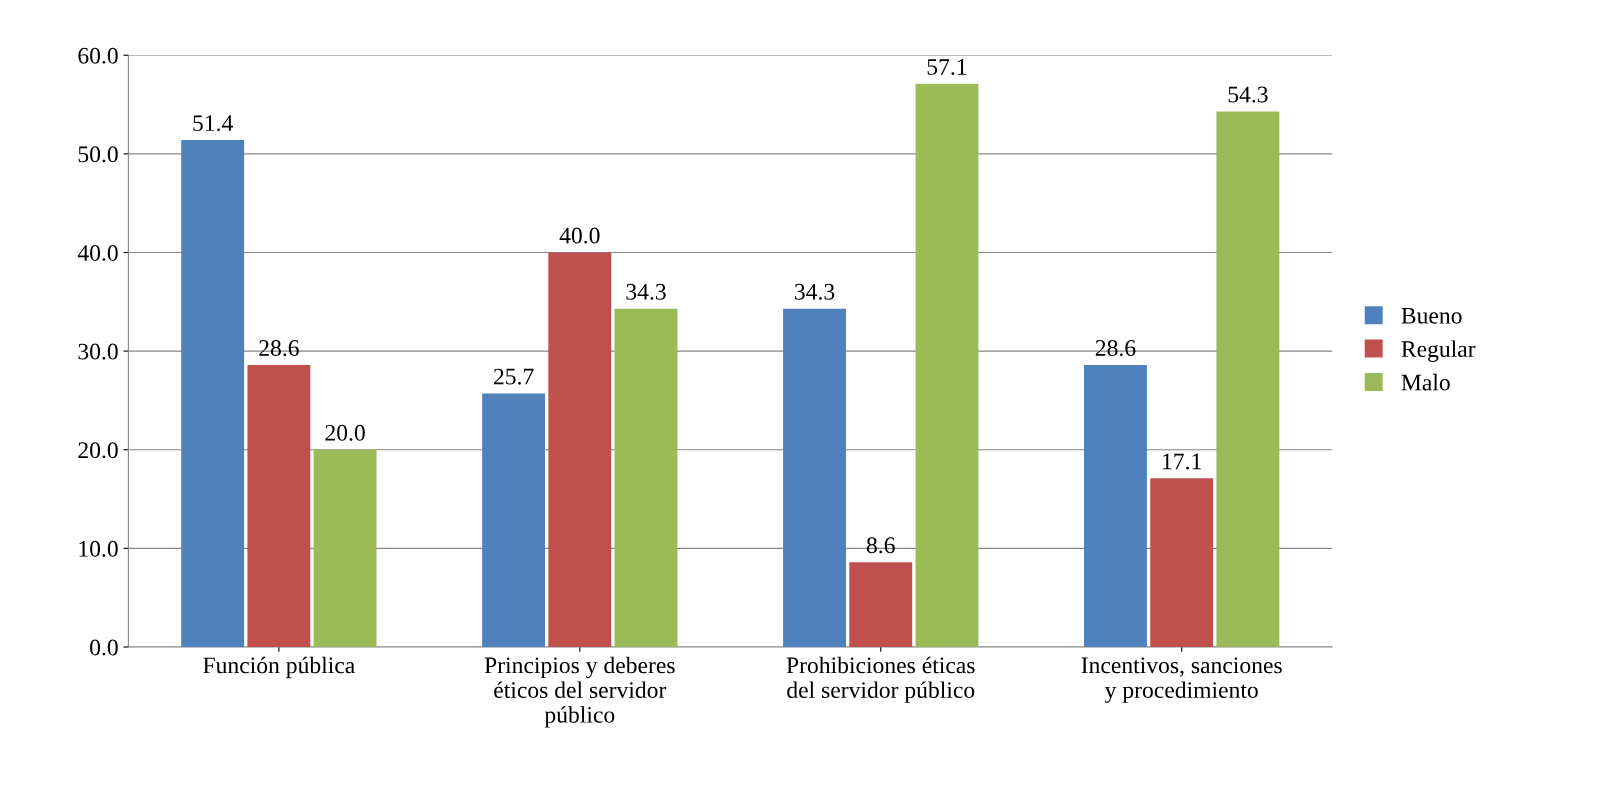 The height and width of the screenshot is (789, 1605). I want to click on legend-label: Bueno, so click(1431, 316).